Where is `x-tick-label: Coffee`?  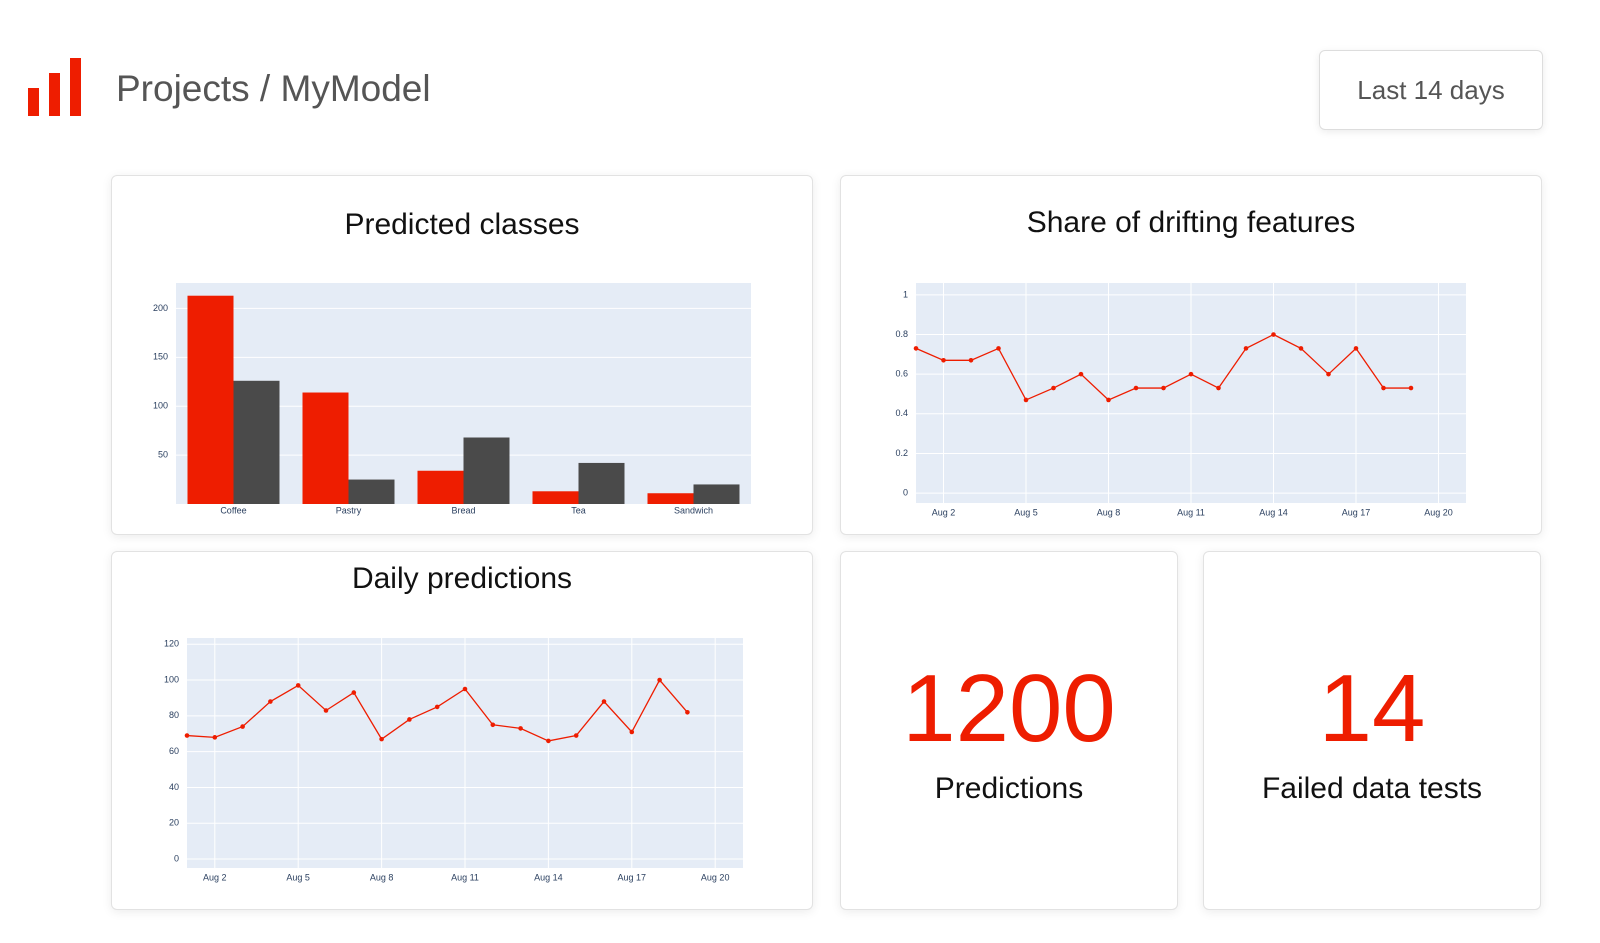
x-tick-label: Coffee is located at coordinates (233, 510).